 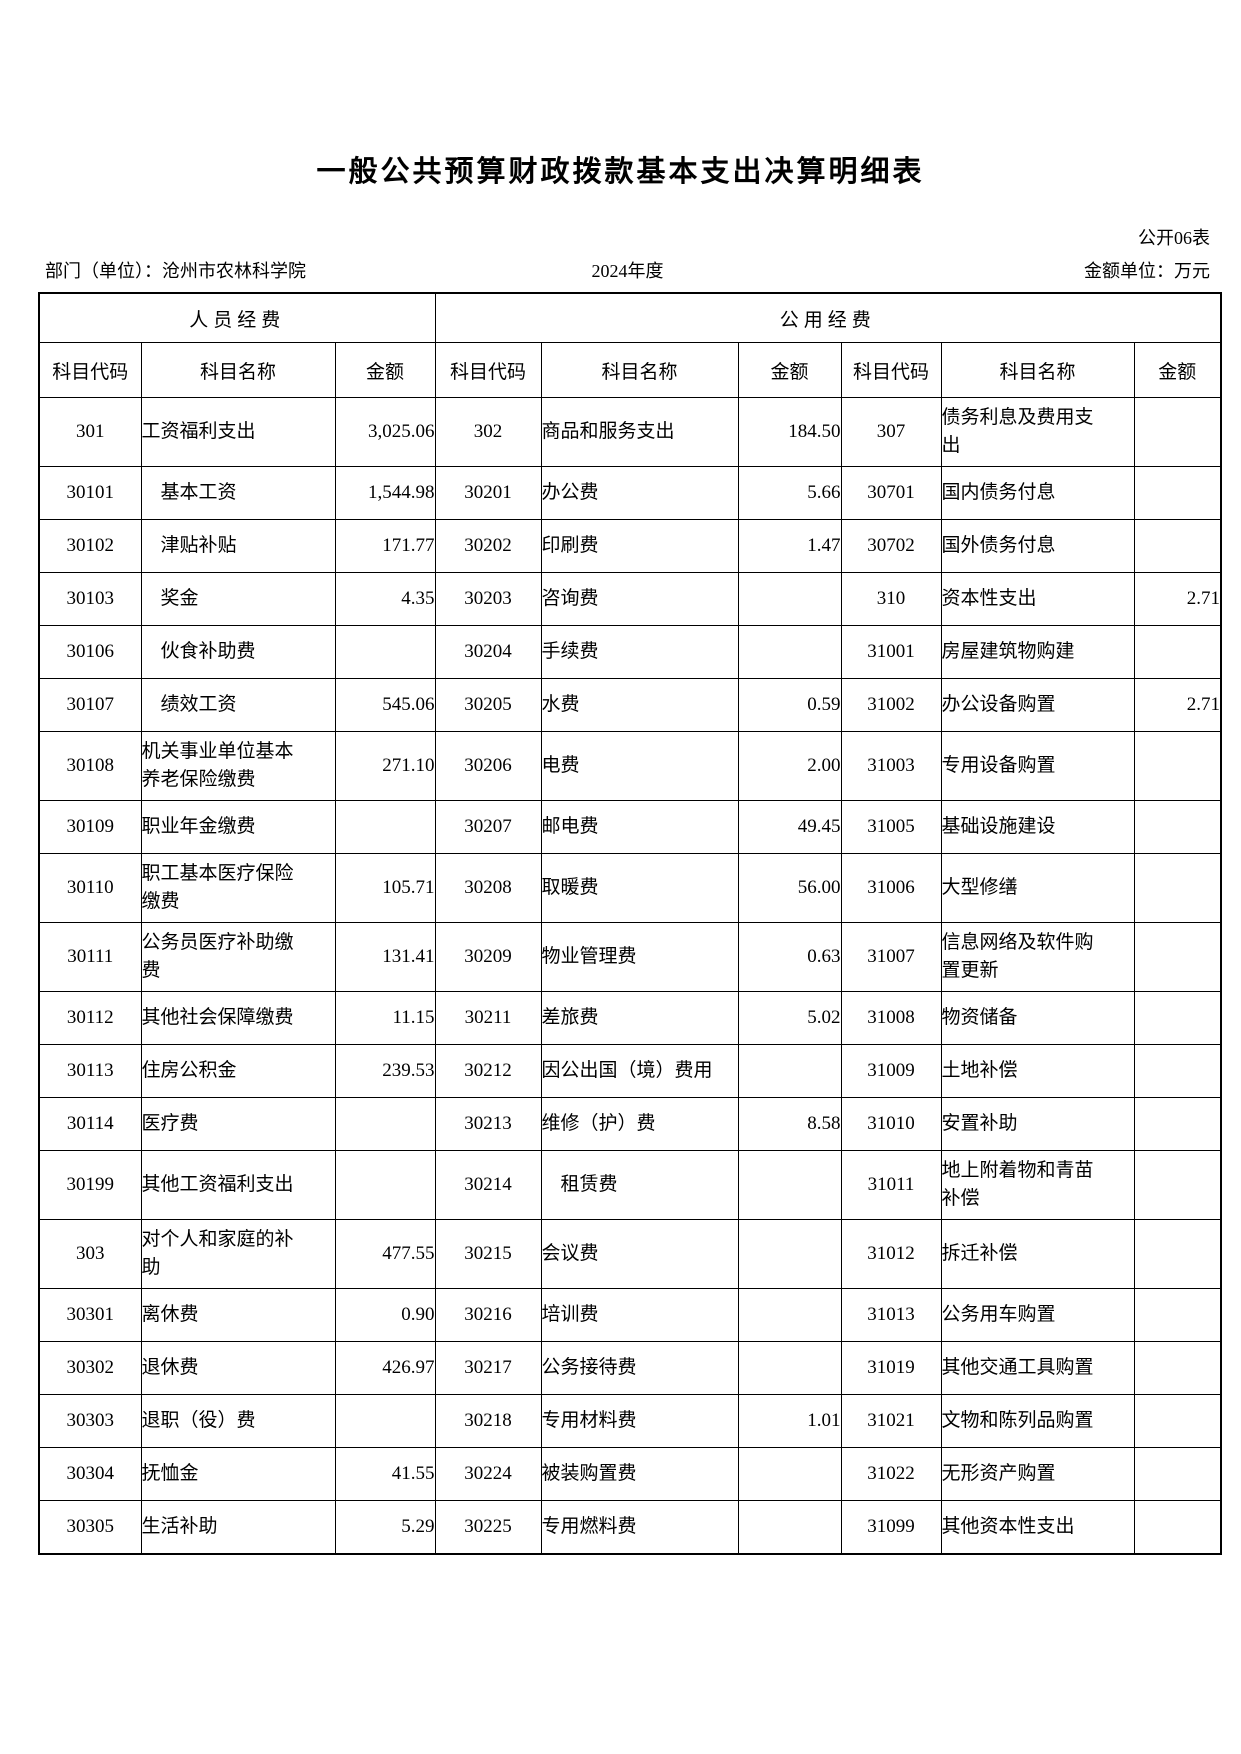 I want to click on subject-name-cell: 土地补偿, so click(x=1037, y=1071).